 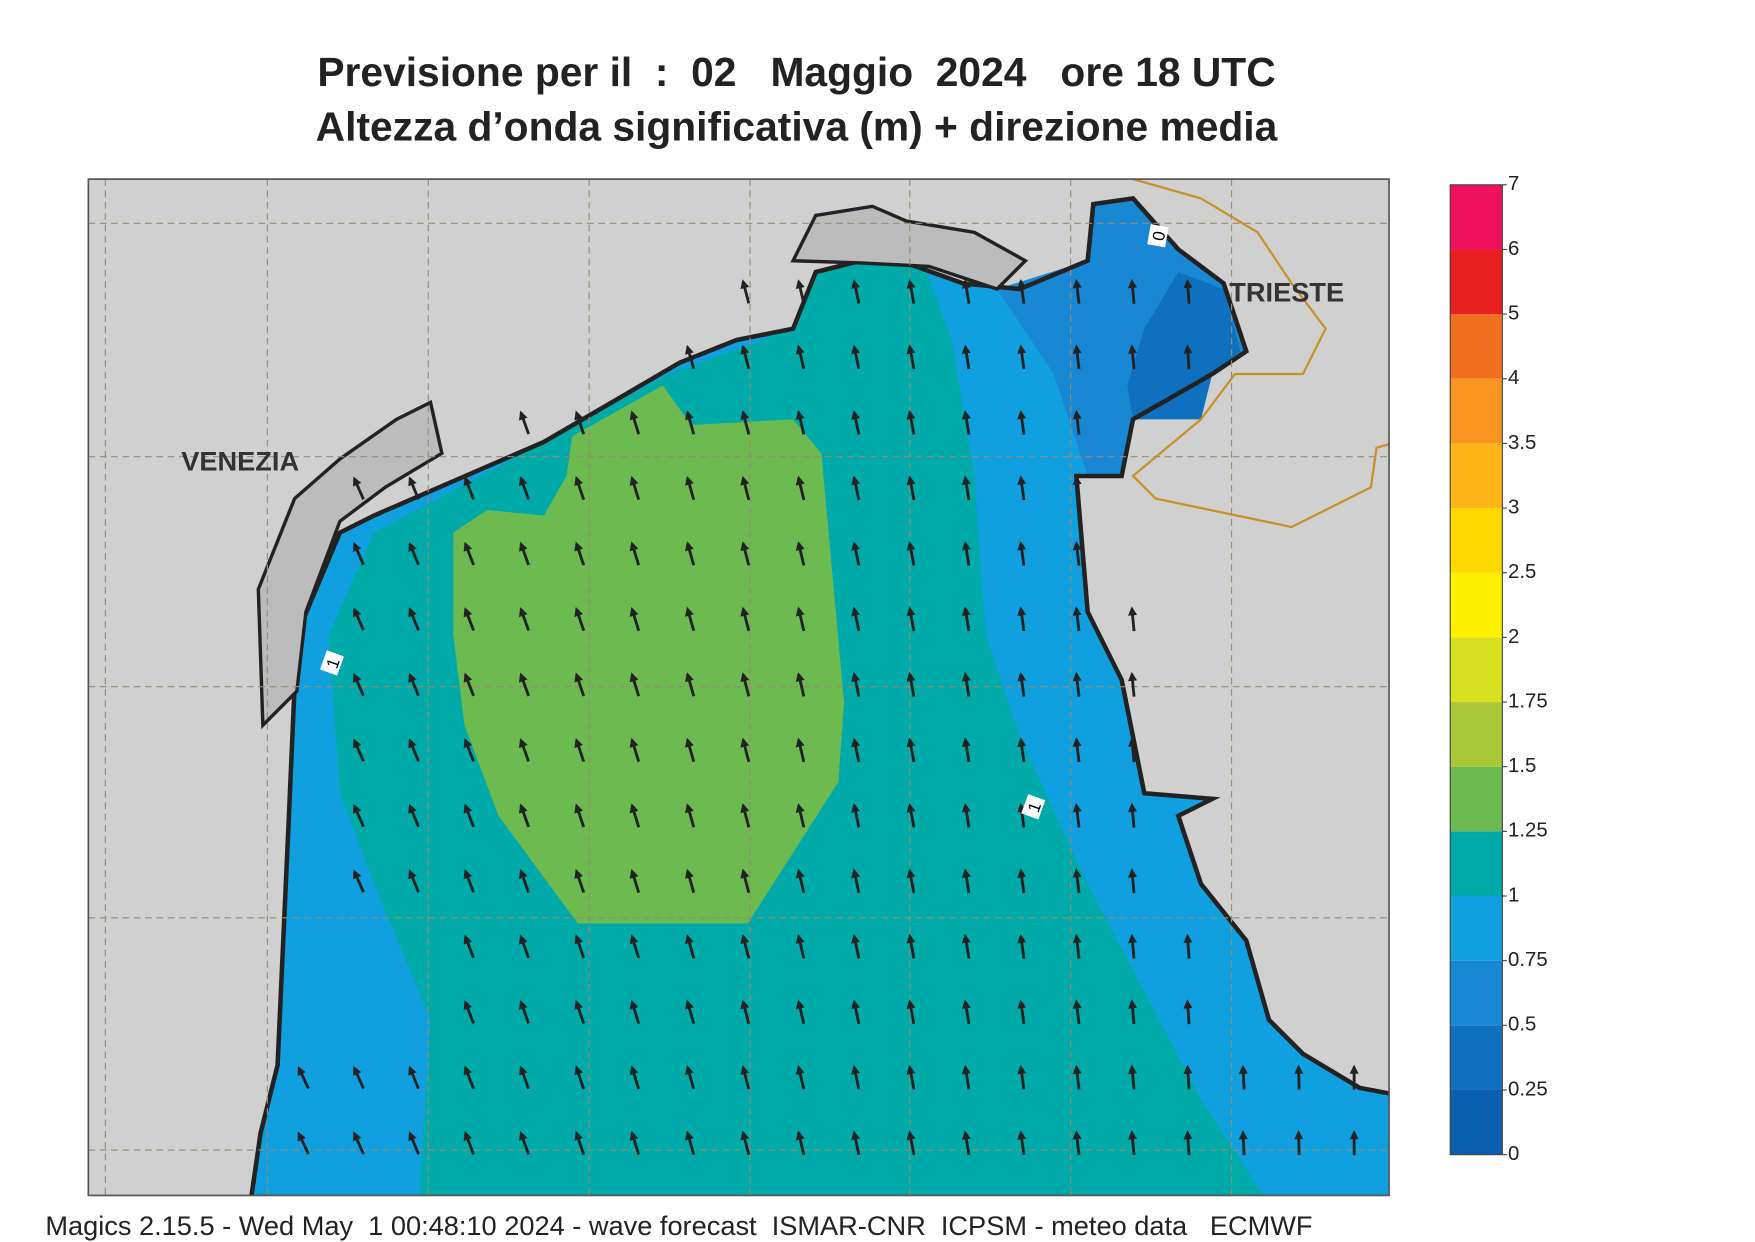 I want to click on place-label: VENEZIA, so click(x=240, y=460).